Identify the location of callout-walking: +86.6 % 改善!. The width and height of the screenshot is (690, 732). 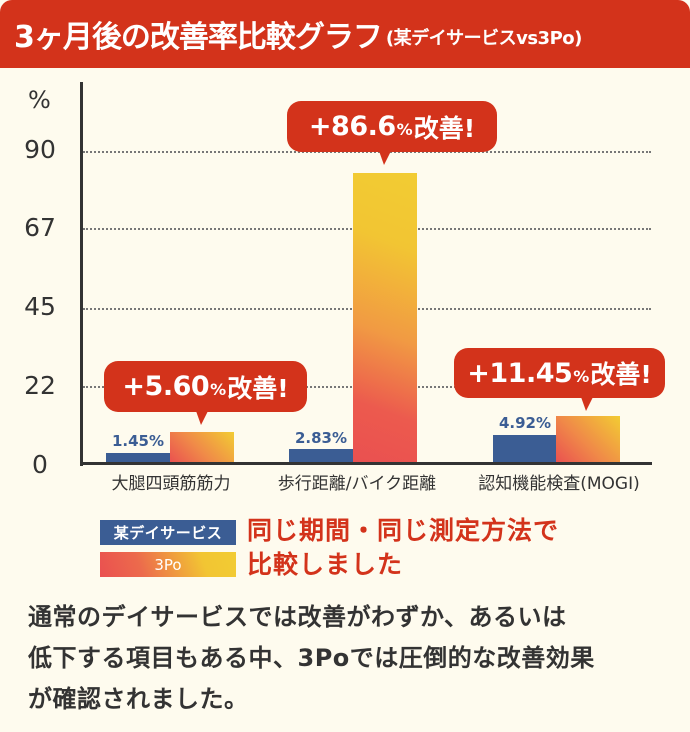
(392, 133).